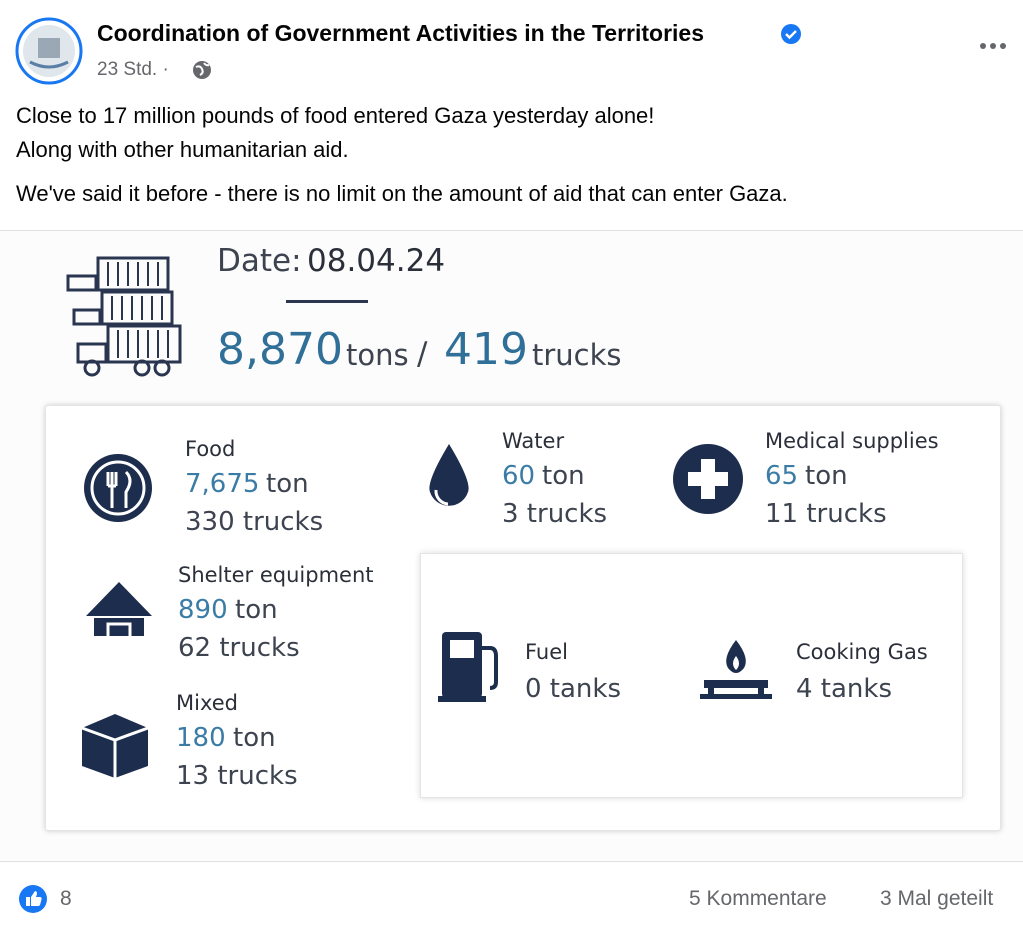  I want to click on item-name: Water, so click(533, 441).